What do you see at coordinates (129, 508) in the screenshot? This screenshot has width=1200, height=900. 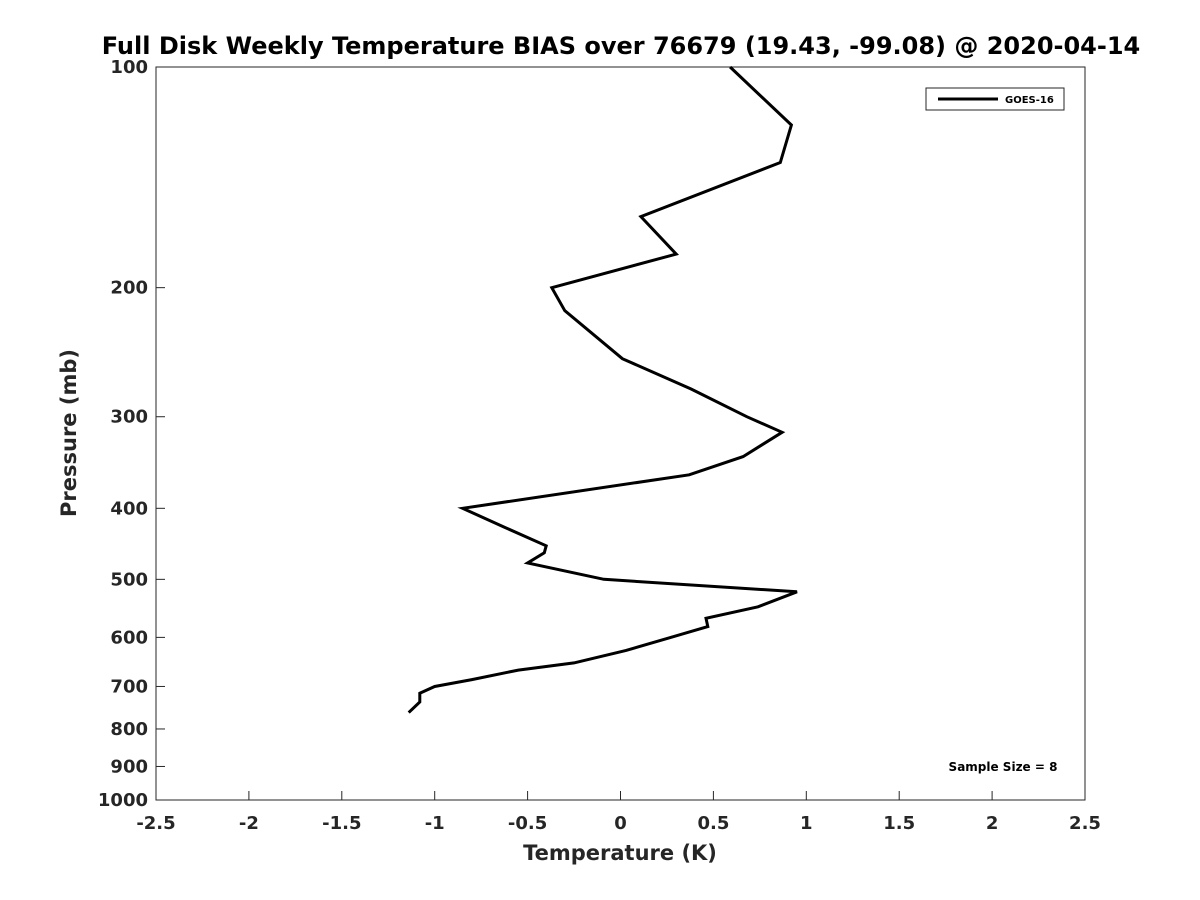 I see `y-tick-label: 400` at bounding box center [129, 508].